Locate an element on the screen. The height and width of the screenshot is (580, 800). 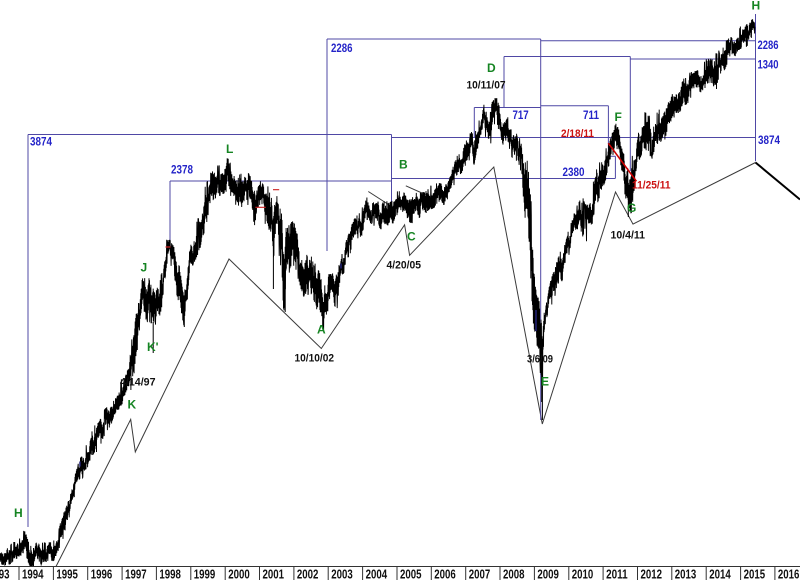
svg-text: E is located at coordinates (545, 382).